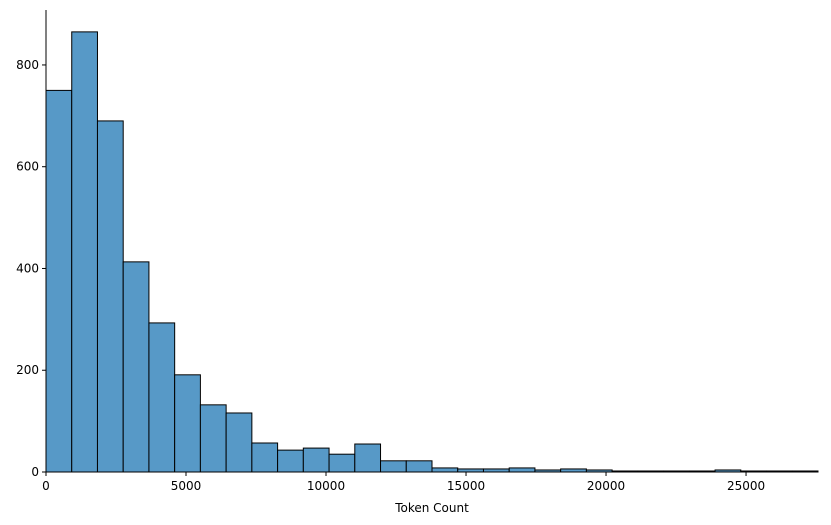 The width and height of the screenshot is (831, 525). I want to click on x-tick-label: 15000, so click(466, 486).